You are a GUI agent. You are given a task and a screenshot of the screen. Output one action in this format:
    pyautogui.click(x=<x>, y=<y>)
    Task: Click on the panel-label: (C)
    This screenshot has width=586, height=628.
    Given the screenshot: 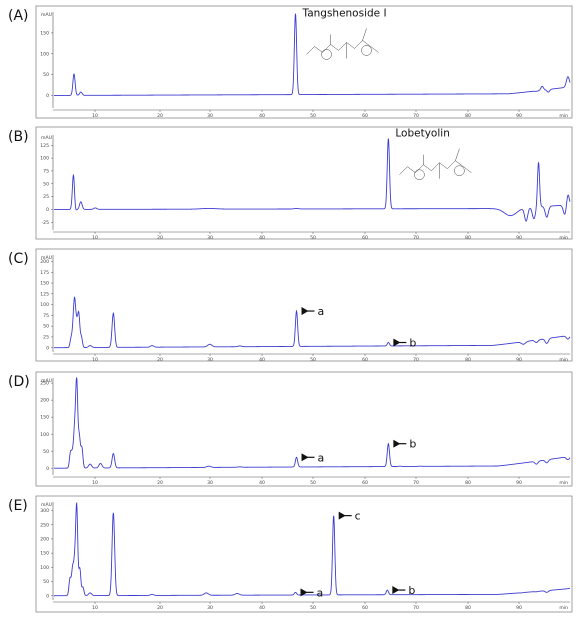 What is the action you would take?
    pyautogui.click(x=18, y=259)
    